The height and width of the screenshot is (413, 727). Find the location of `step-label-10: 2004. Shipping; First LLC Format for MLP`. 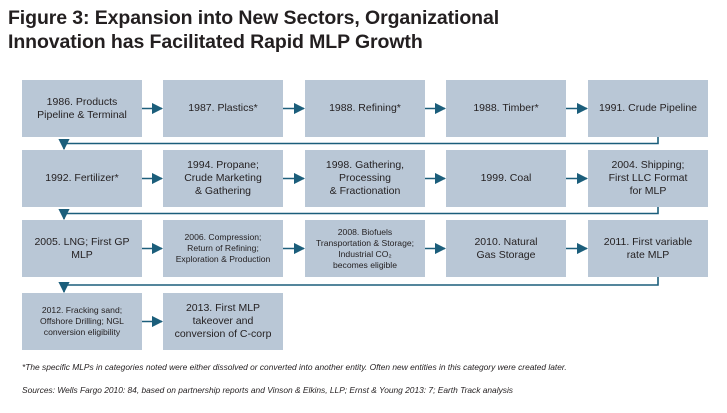

step-label-10: 2004. Shipping; First LLC Format for MLP is located at coordinates (648, 178).